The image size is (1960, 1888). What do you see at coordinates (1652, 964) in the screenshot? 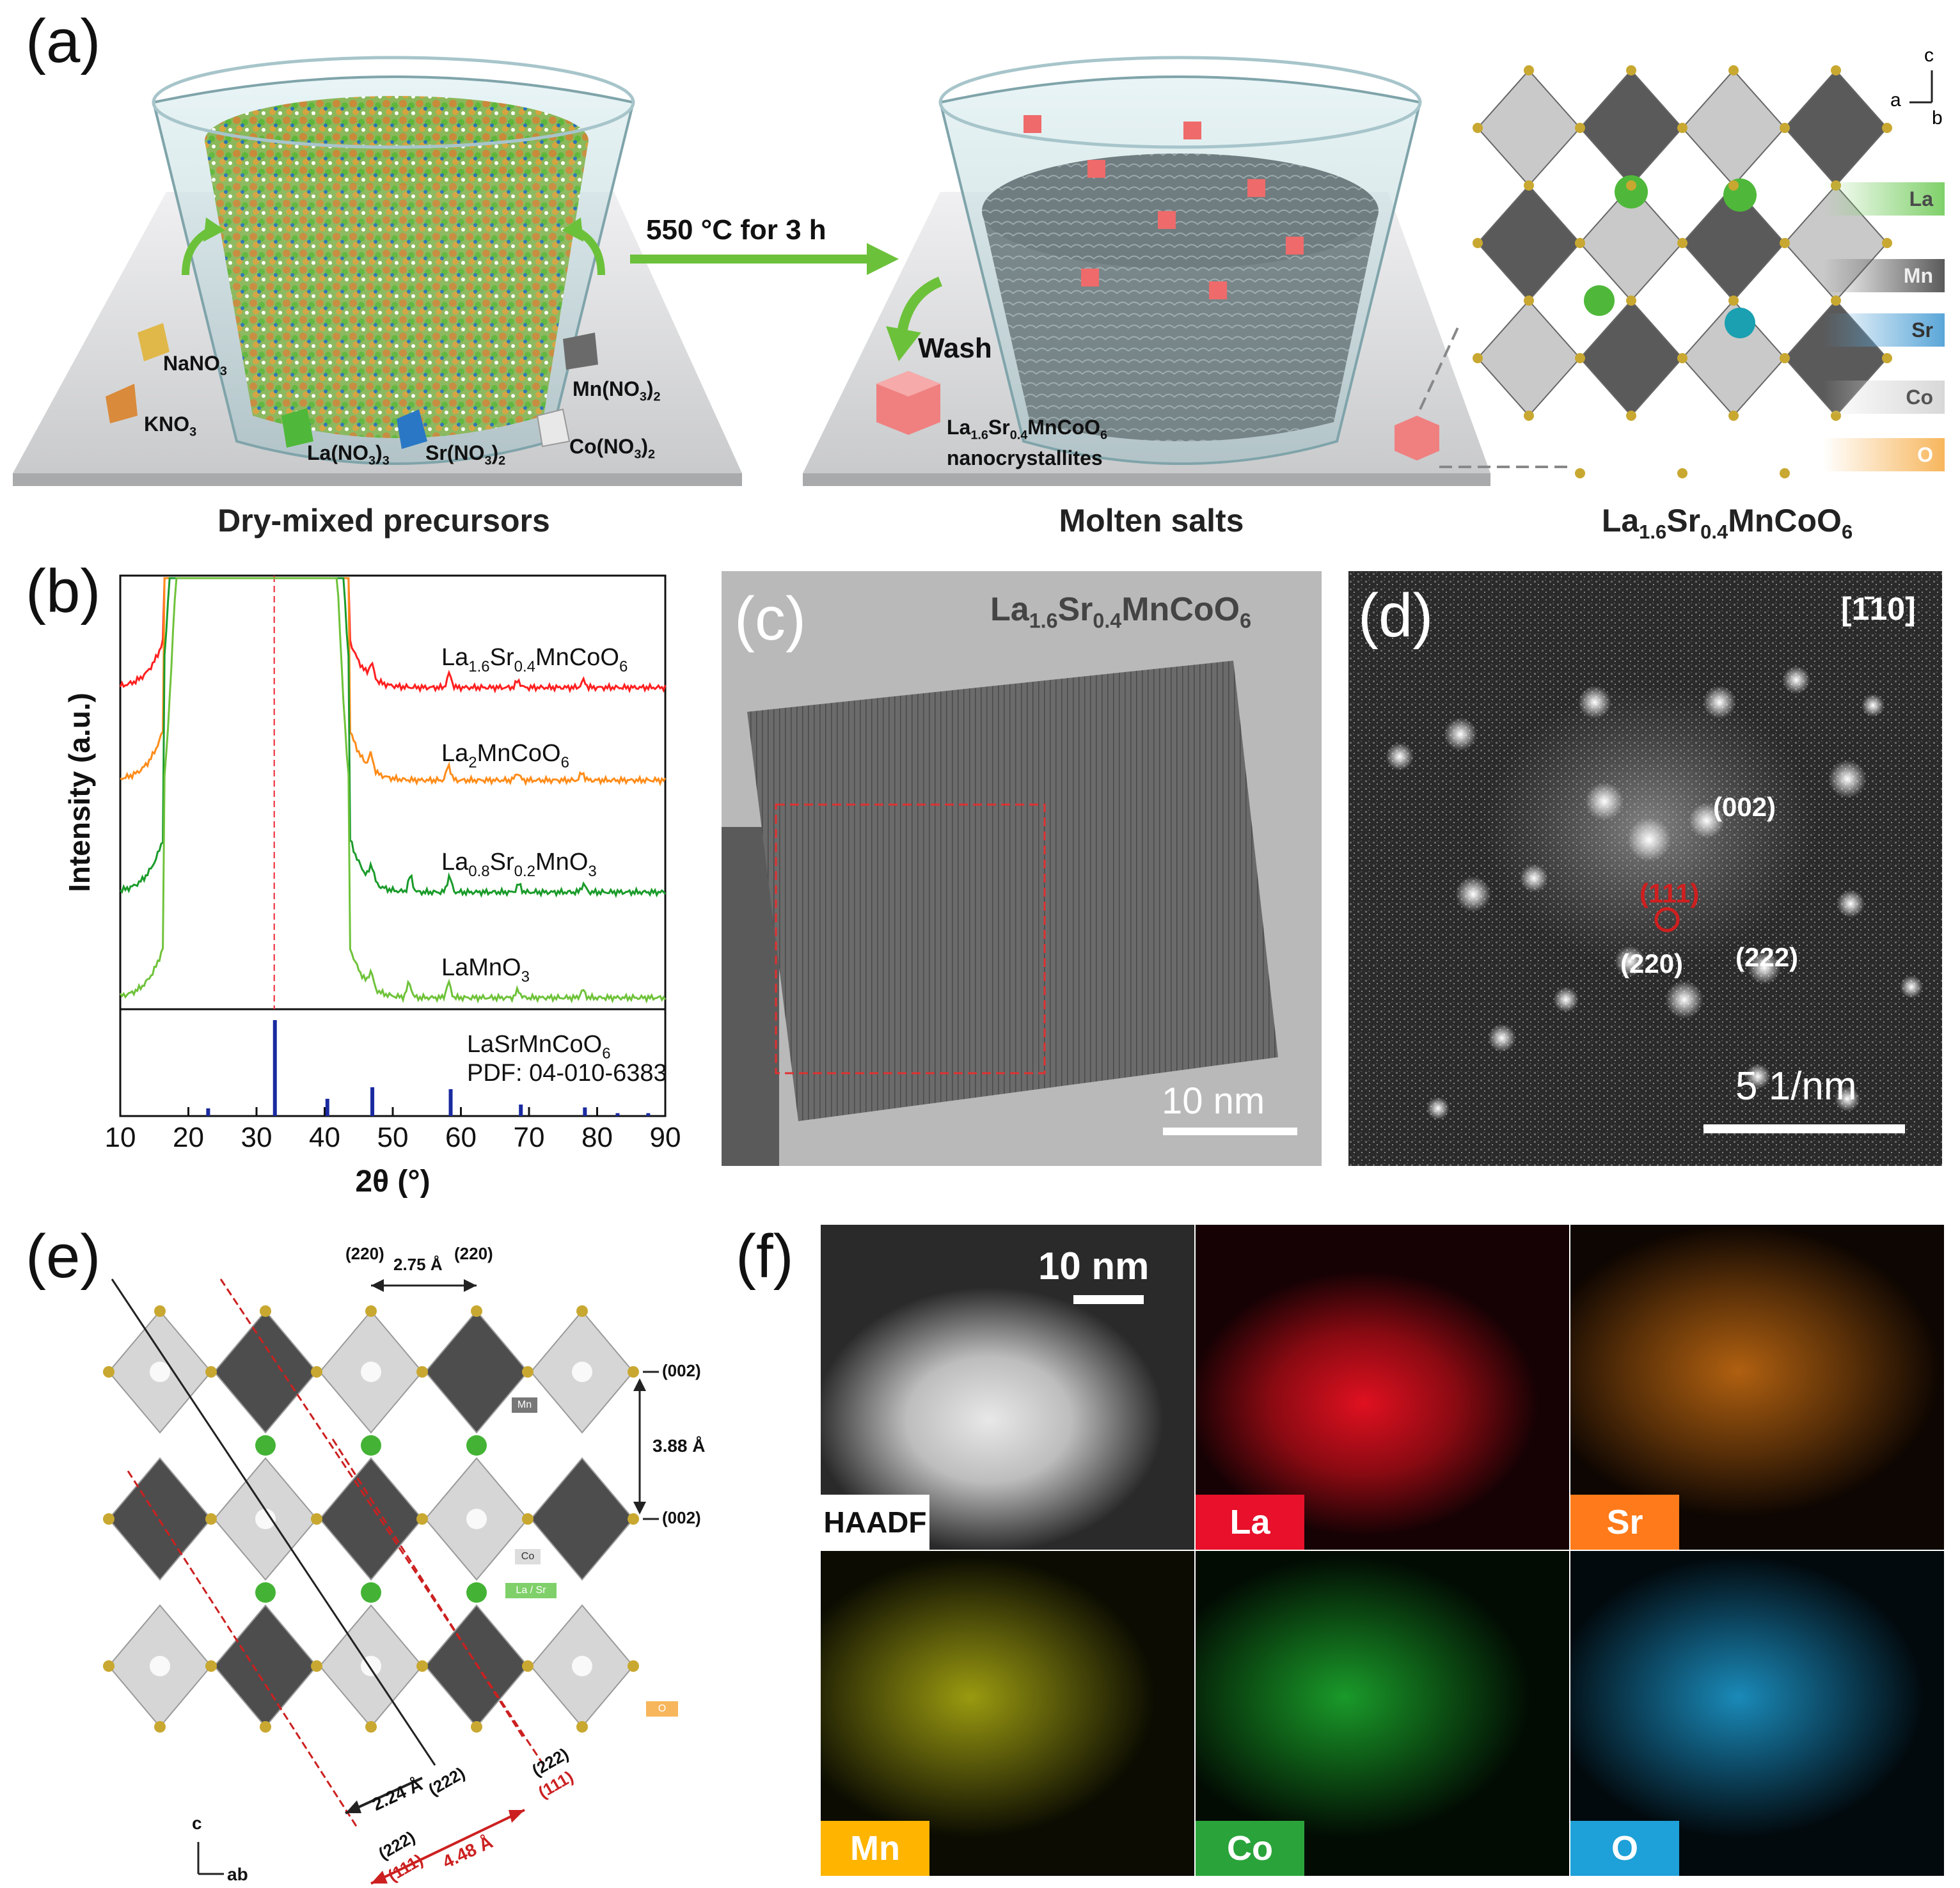
I see `spot-220-label: (220)` at bounding box center [1652, 964].